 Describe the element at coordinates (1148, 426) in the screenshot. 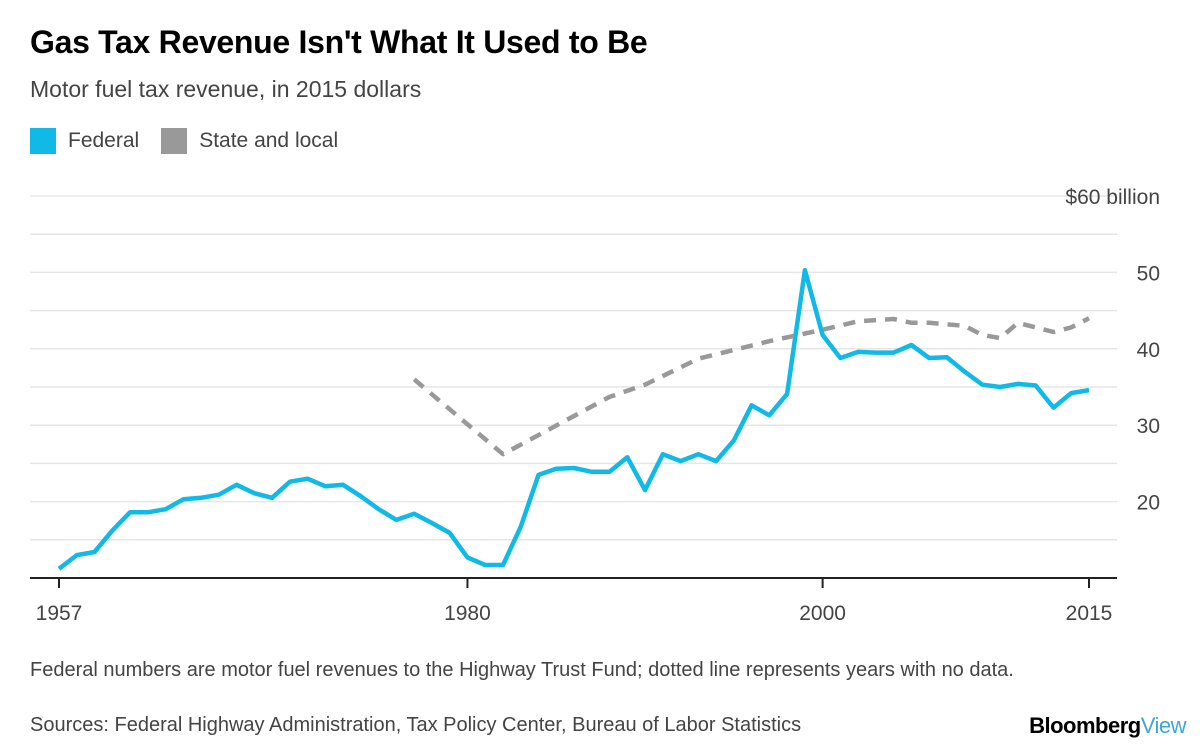

I see `y-tick-label: 30` at that location.